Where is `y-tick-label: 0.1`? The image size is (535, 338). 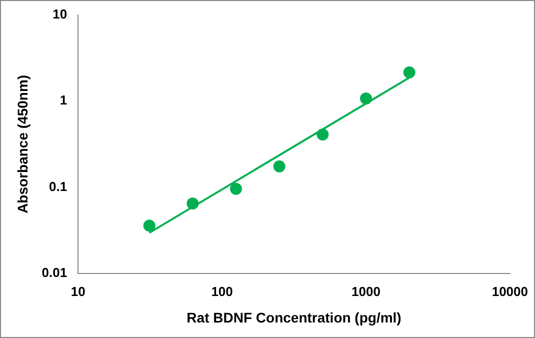
y-tick-label: 0.1 is located at coordinates (58, 186).